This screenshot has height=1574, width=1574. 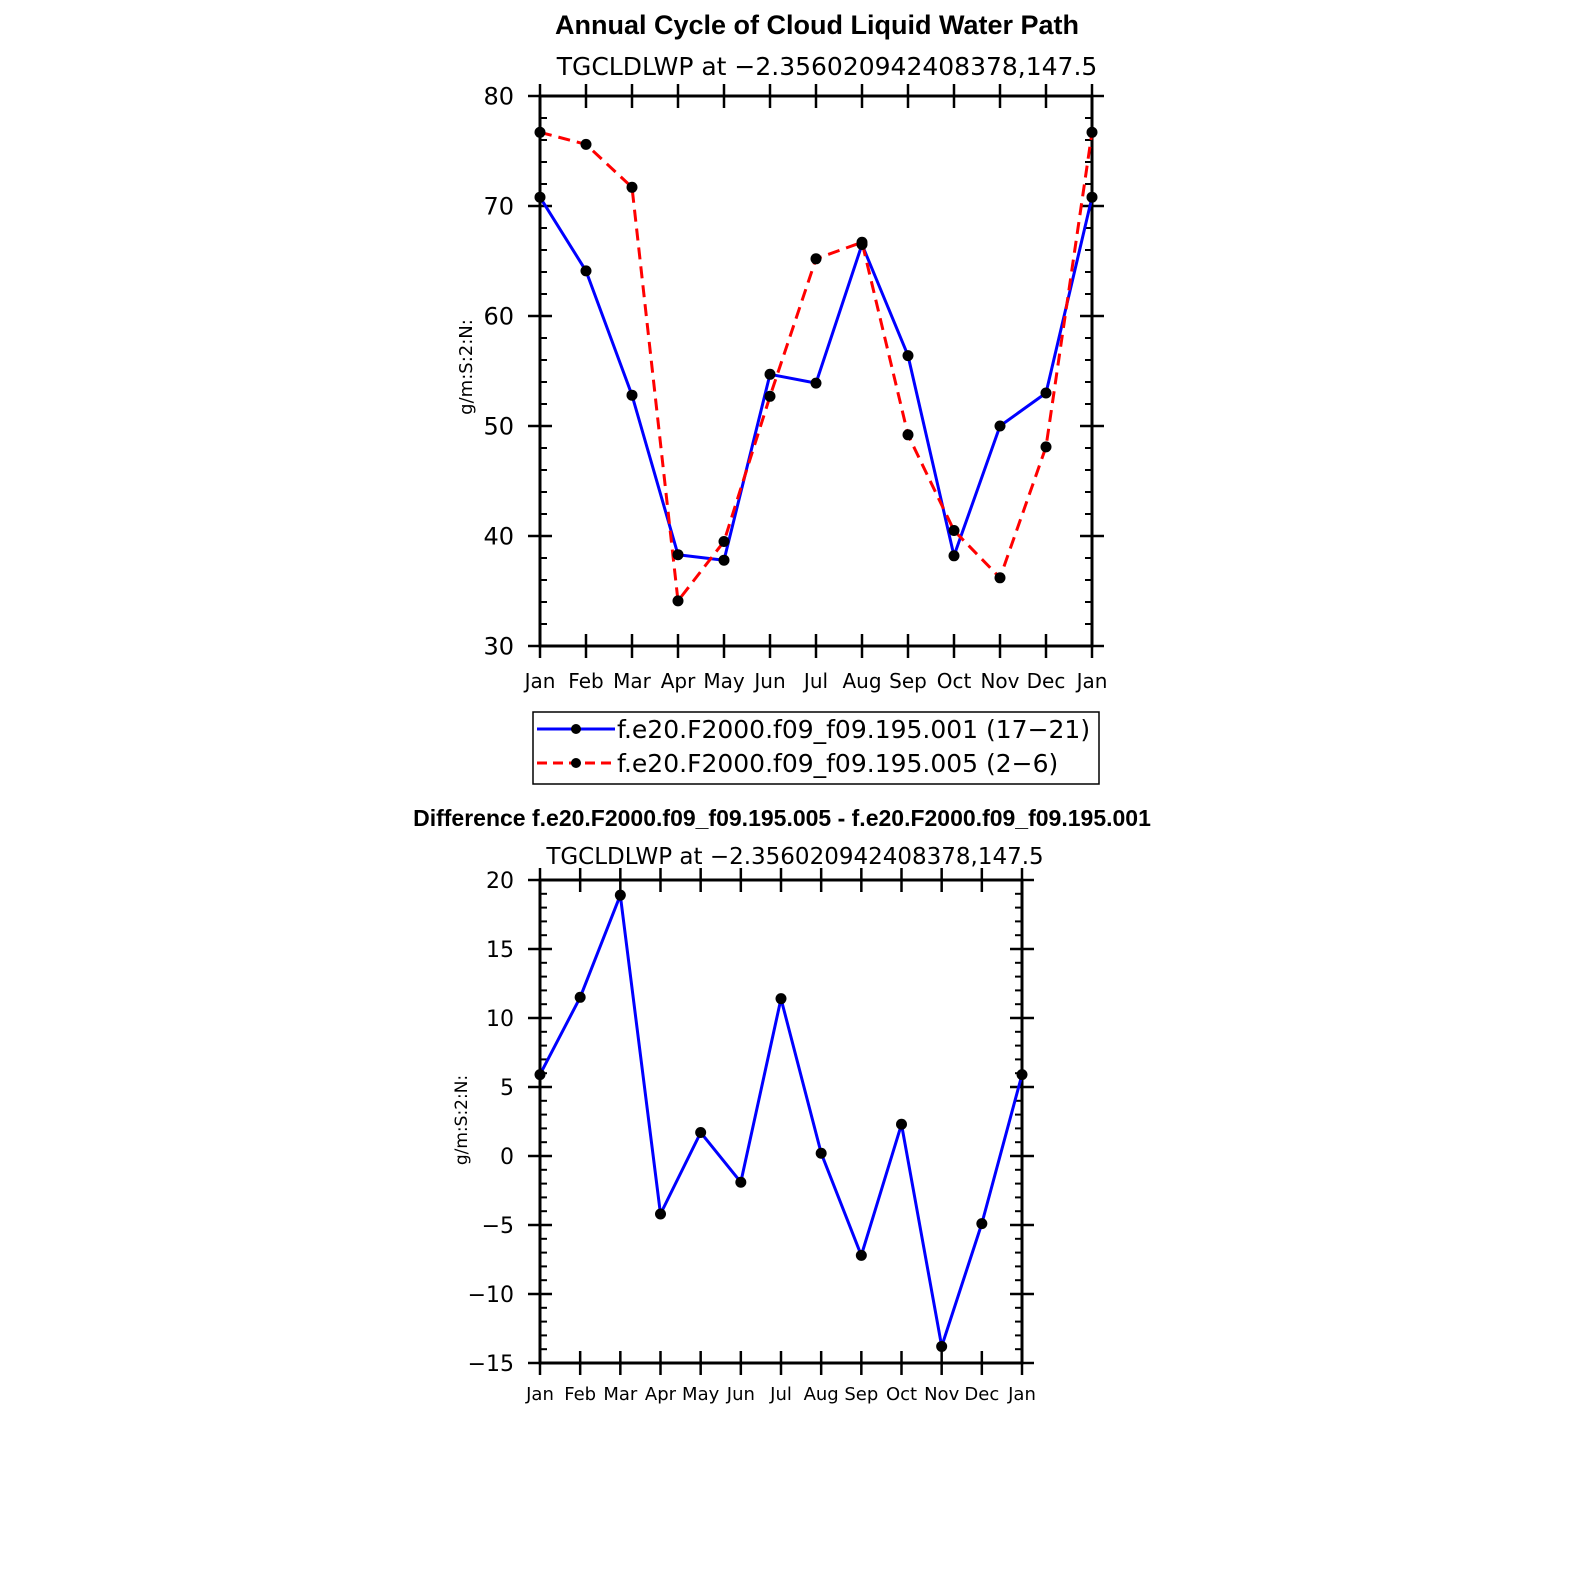 What do you see at coordinates (491, 1295) in the screenshot?
I see `y-tick-label: −10` at bounding box center [491, 1295].